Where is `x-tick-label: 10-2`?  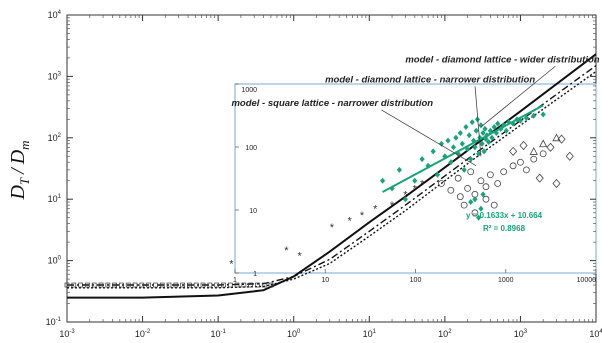 x-tick-label: 10-2 is located at coordinates (143, 334).